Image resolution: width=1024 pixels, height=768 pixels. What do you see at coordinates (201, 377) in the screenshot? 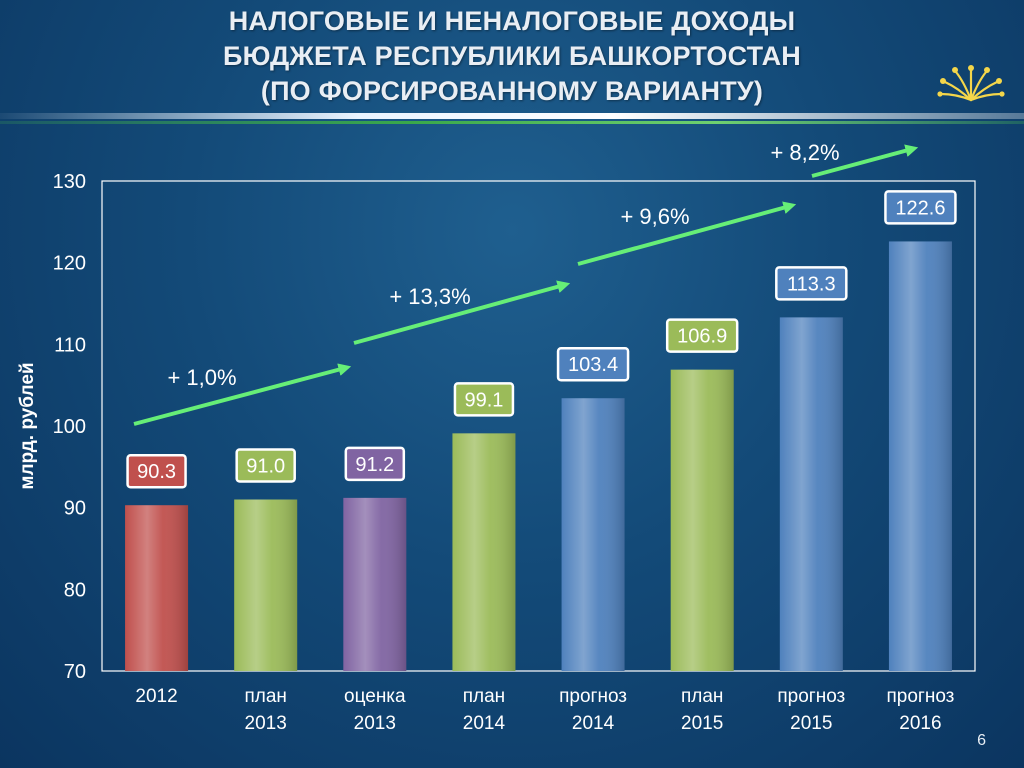
I see `growth-label: + 1,0%` at bounding box center [201, 377].